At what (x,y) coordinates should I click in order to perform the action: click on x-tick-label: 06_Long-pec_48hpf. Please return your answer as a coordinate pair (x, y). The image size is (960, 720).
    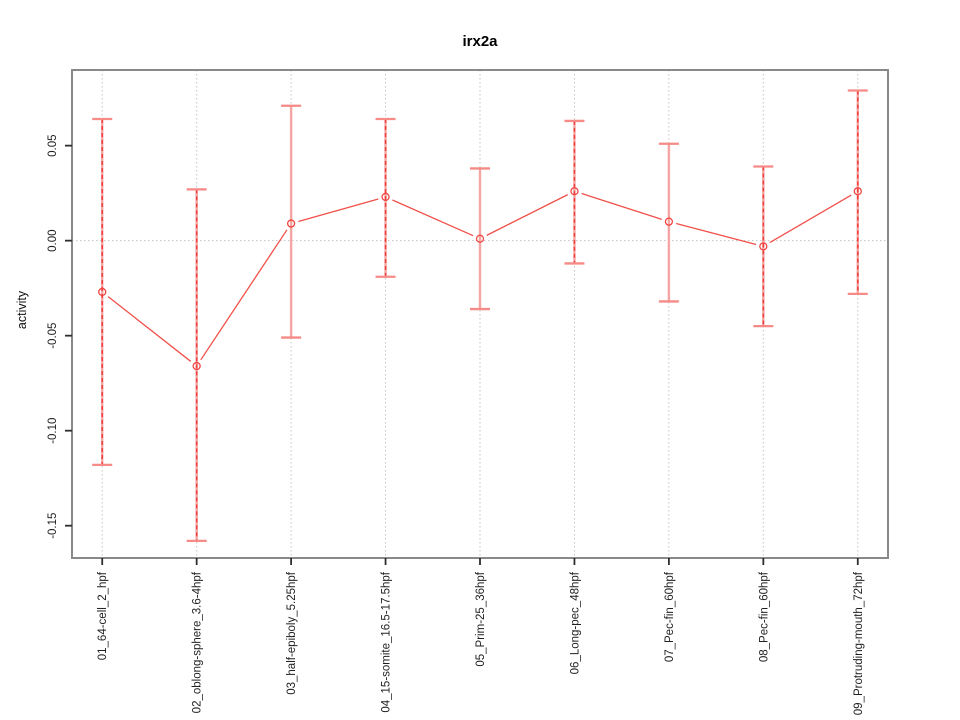
    Looking at the image, I should click on (575, 622).